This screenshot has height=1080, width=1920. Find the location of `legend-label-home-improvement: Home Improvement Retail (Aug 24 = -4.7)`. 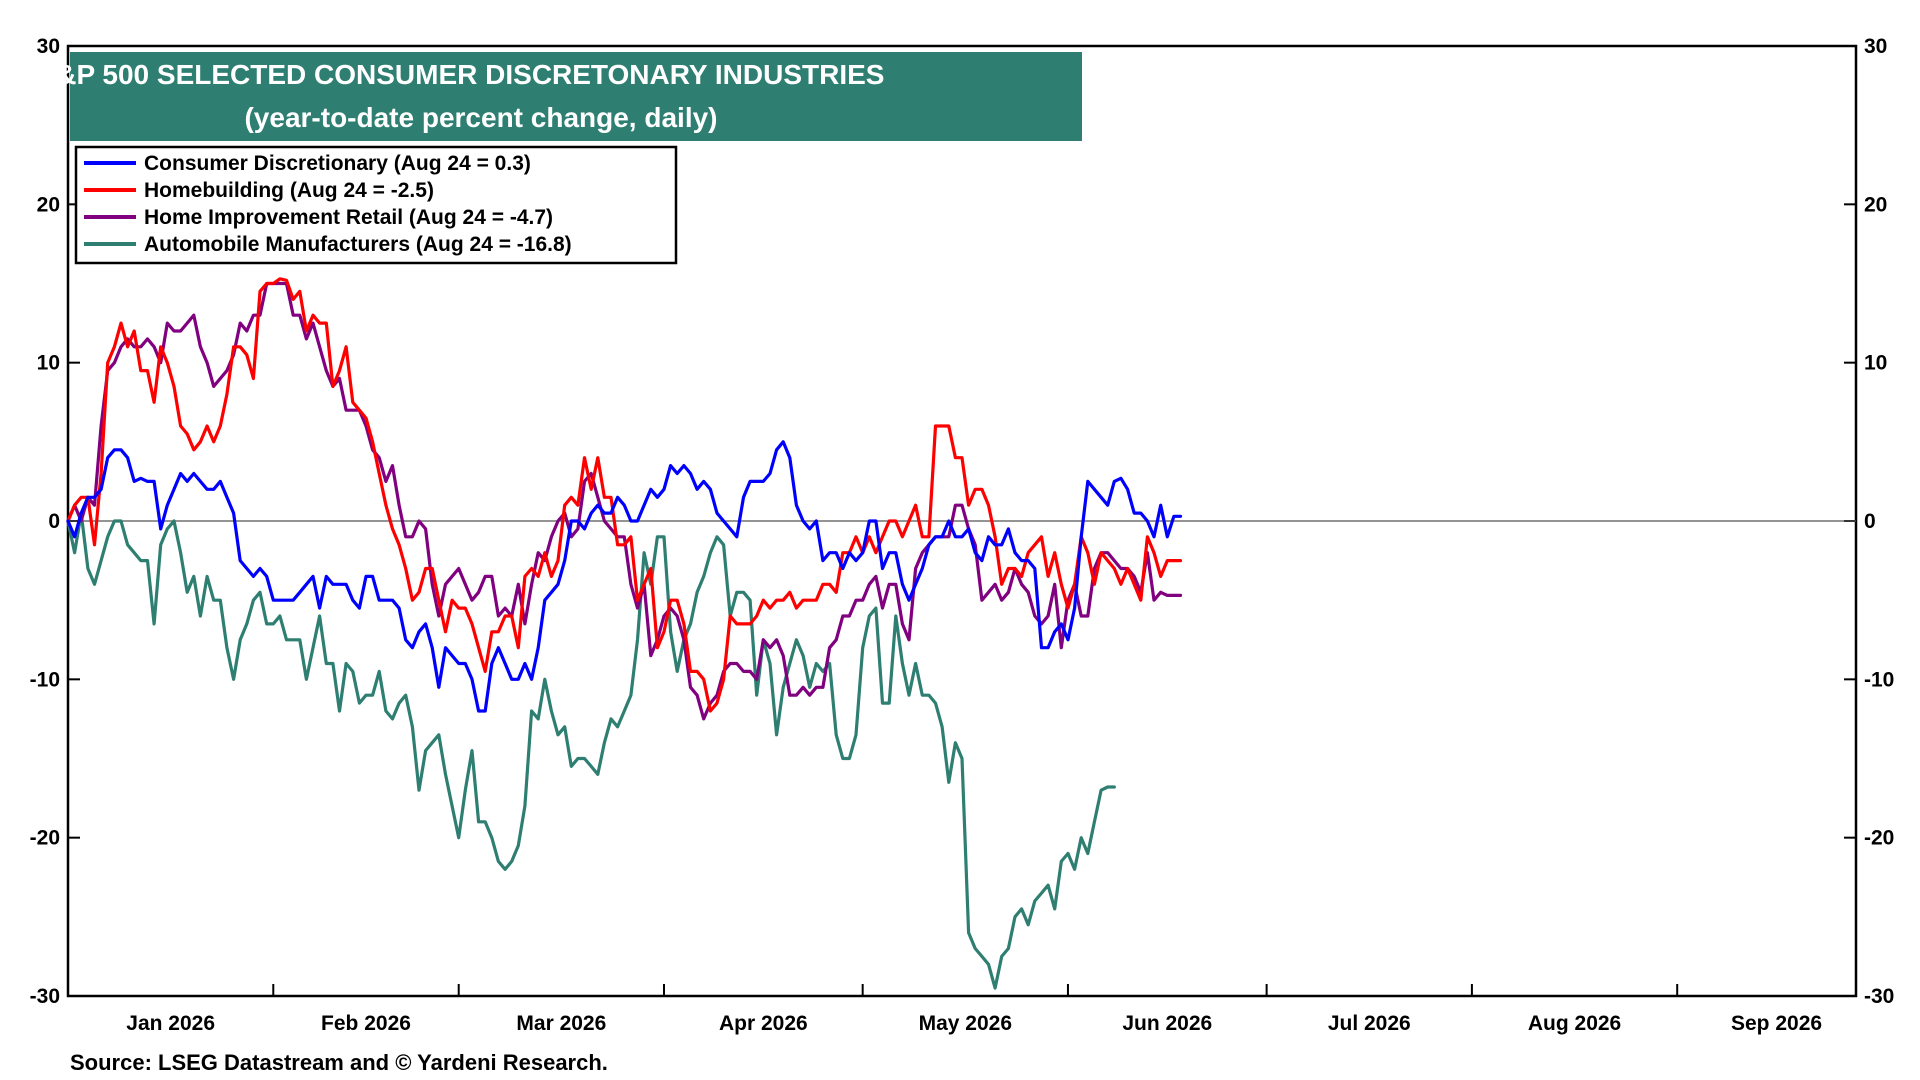

legend-label-home-improvement: Home Improvement Retail (Aug 24 = -4.7) is located at coordinates (348, 217).